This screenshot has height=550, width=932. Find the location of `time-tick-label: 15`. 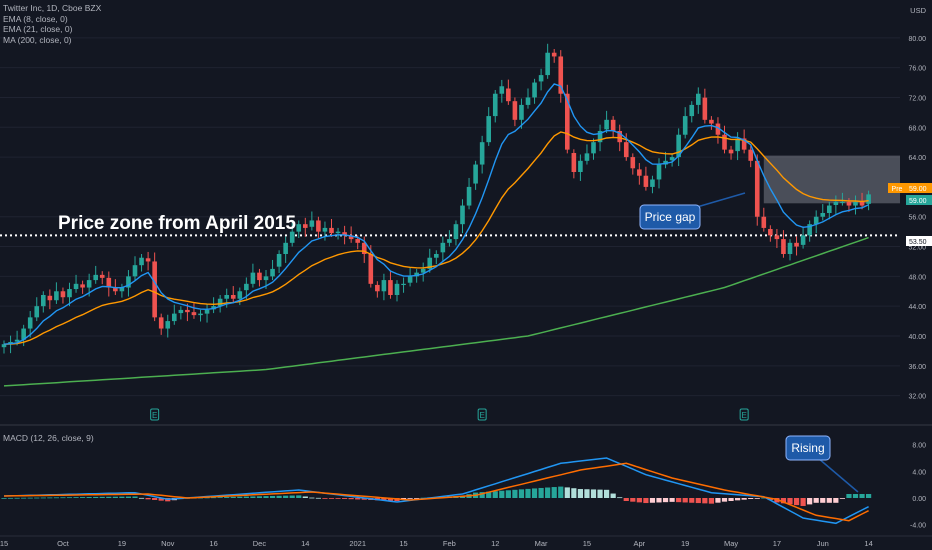

time-tick-label: 15 is located at coordinates (4, 543).